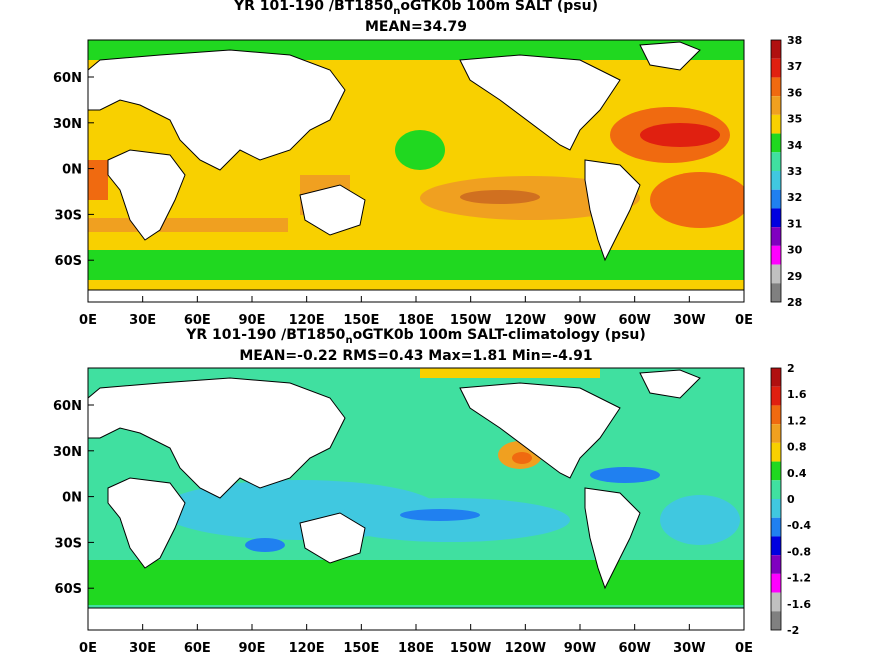  I want to click on y-tick-label: 30N, so click(67, 124).